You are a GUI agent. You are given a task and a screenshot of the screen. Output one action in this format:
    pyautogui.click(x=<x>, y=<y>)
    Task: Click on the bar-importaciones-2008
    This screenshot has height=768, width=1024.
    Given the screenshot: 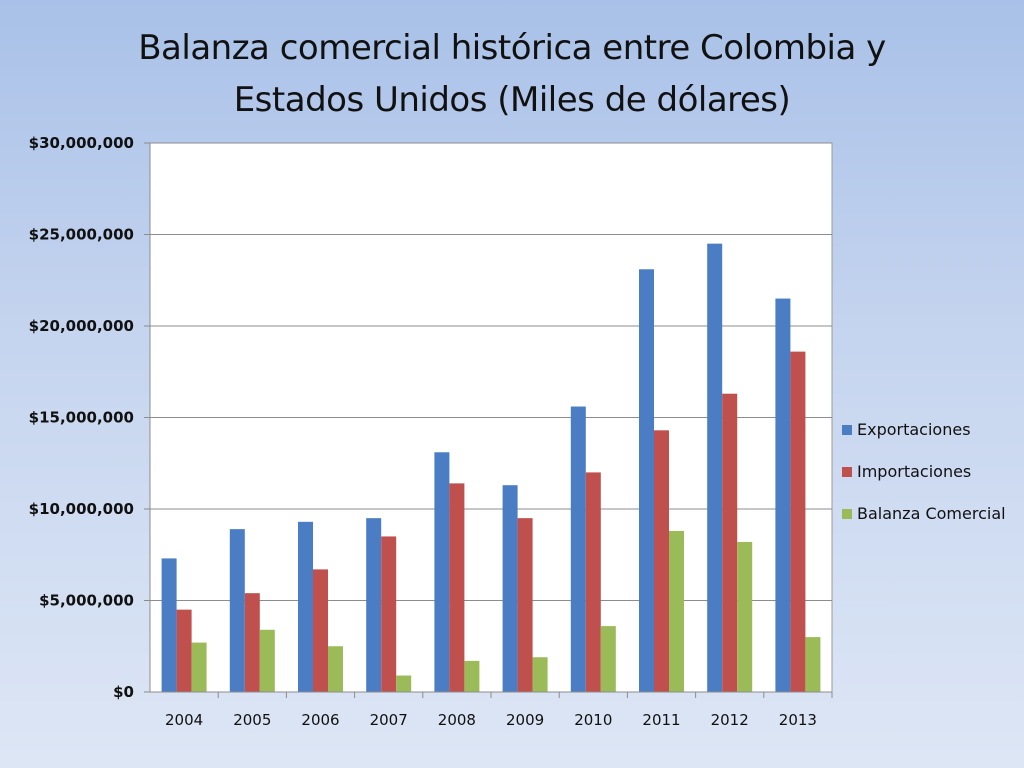 What is the action you would take?
    pyautogui.click(x=457, y=587)
    